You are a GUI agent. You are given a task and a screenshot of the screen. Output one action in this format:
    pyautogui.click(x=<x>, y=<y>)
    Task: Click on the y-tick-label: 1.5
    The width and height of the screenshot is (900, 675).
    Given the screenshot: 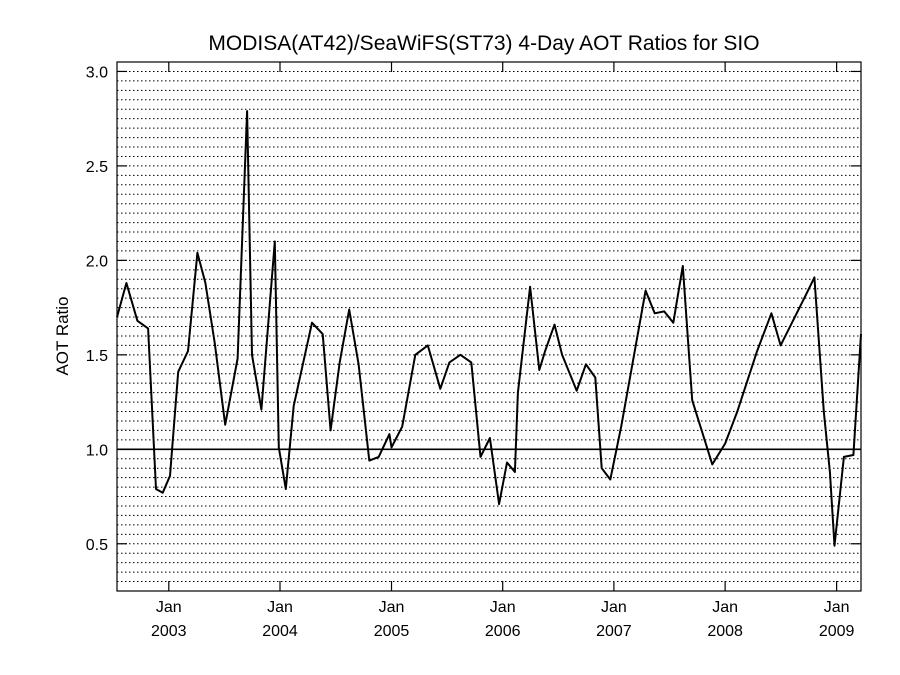 What is the action you would take?
    pyautogui.click(x=97, y=356)
    